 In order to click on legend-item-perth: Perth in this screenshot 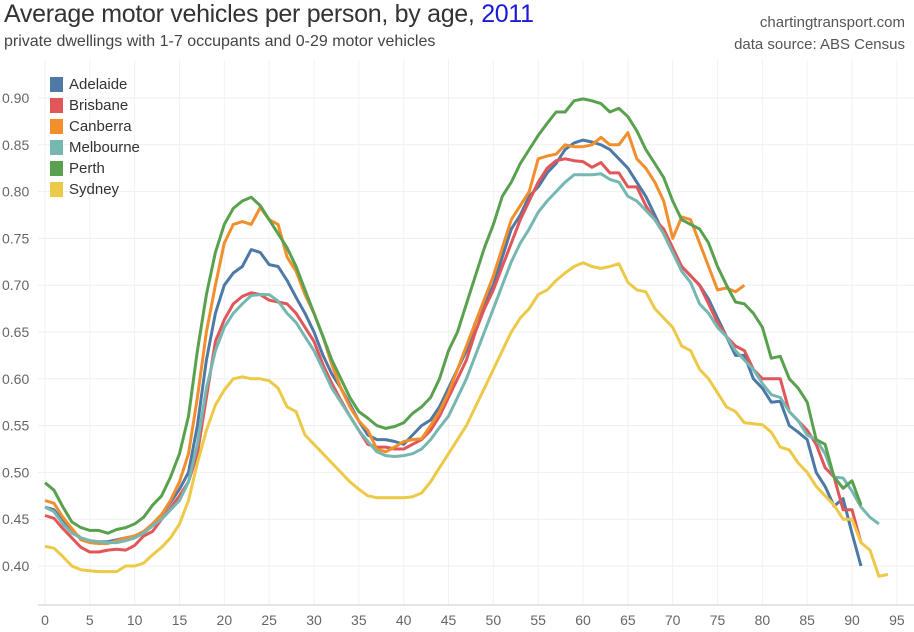, I will do `click(95, 168)`.